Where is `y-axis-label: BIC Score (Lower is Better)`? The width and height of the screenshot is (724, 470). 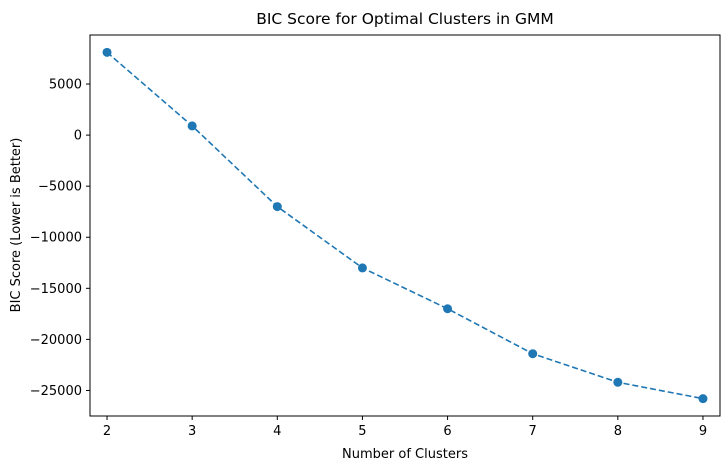
y-axis-label: BIC Score (Lower is Better) is located at coordinates (16, 225).